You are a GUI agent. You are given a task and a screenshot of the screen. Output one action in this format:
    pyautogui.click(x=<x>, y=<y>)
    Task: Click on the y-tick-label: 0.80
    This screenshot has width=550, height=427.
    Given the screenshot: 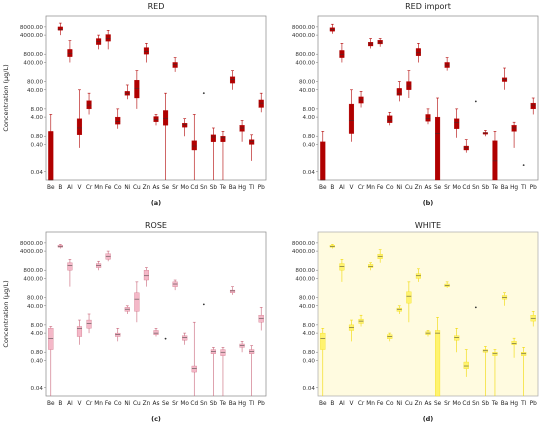 What is the action you would take?
    pyautogui.click(x=37, y=353)
    